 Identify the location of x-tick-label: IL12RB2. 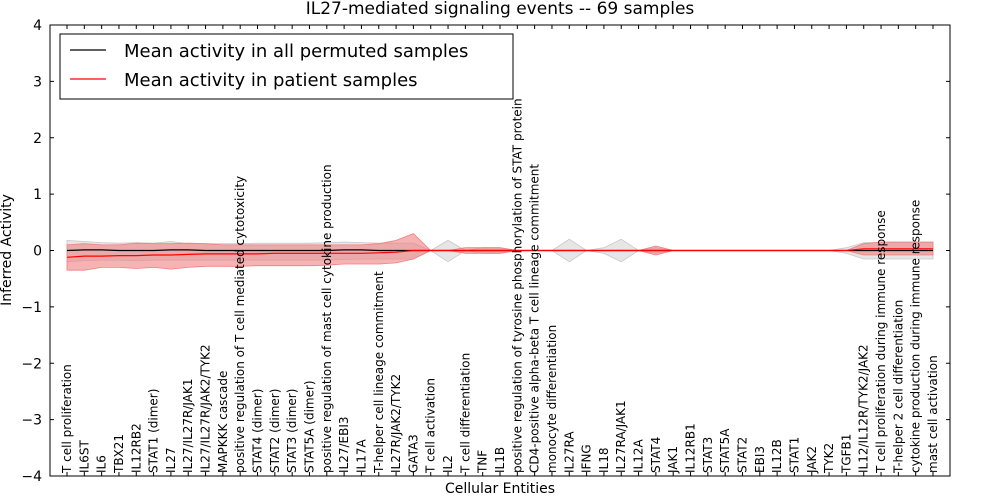
(136, 448).